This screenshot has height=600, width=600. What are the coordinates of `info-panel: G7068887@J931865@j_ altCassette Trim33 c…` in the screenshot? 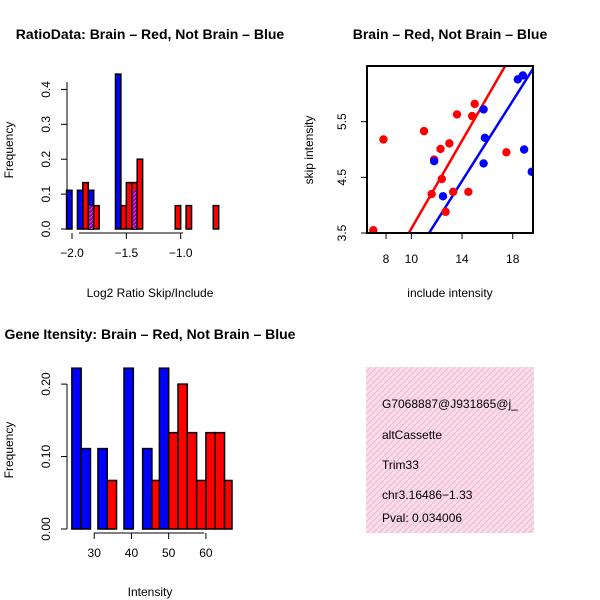 It's located at (450, 450).